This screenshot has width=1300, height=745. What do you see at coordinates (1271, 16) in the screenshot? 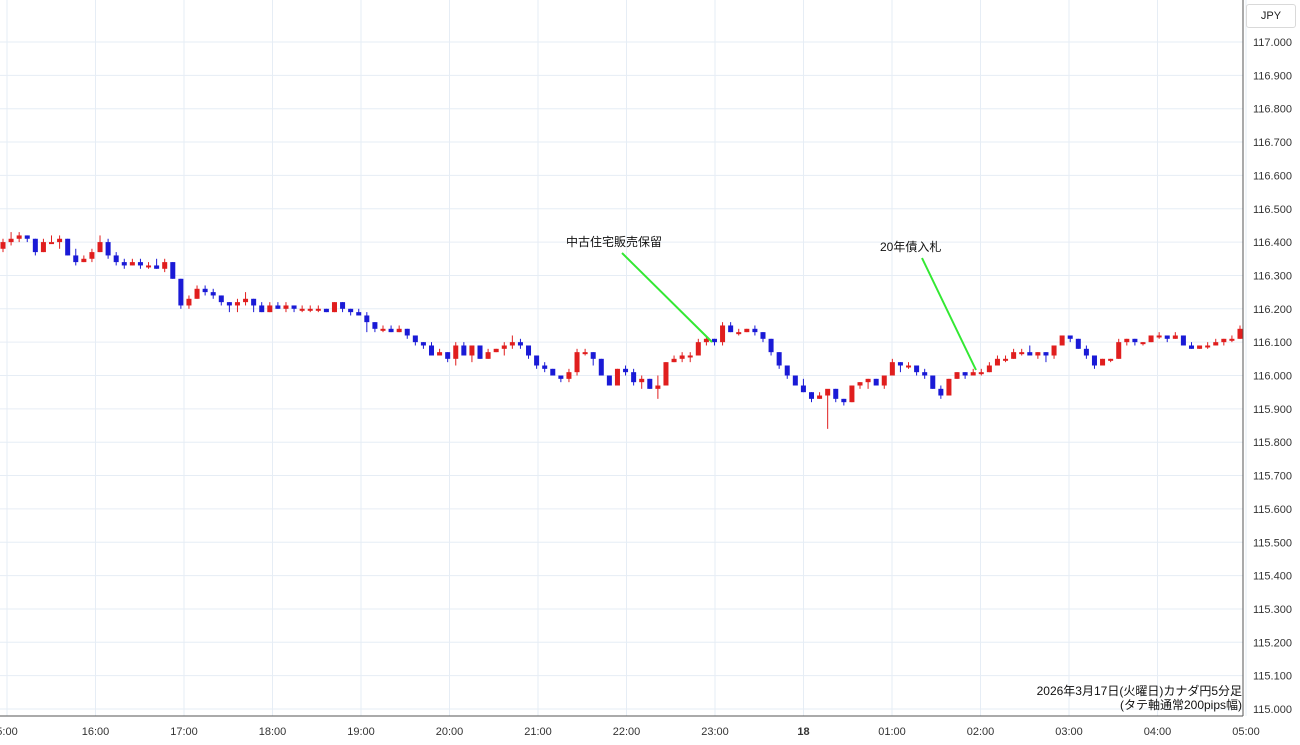
I see `currency-label: JPY` at bounding box center [1271, 16].